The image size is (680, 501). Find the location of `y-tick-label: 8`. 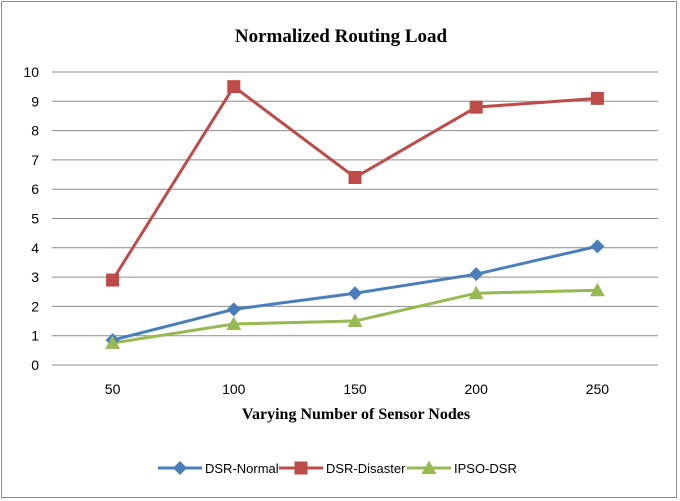

y-tick-label: 8 is located at coordinates (35, 131).